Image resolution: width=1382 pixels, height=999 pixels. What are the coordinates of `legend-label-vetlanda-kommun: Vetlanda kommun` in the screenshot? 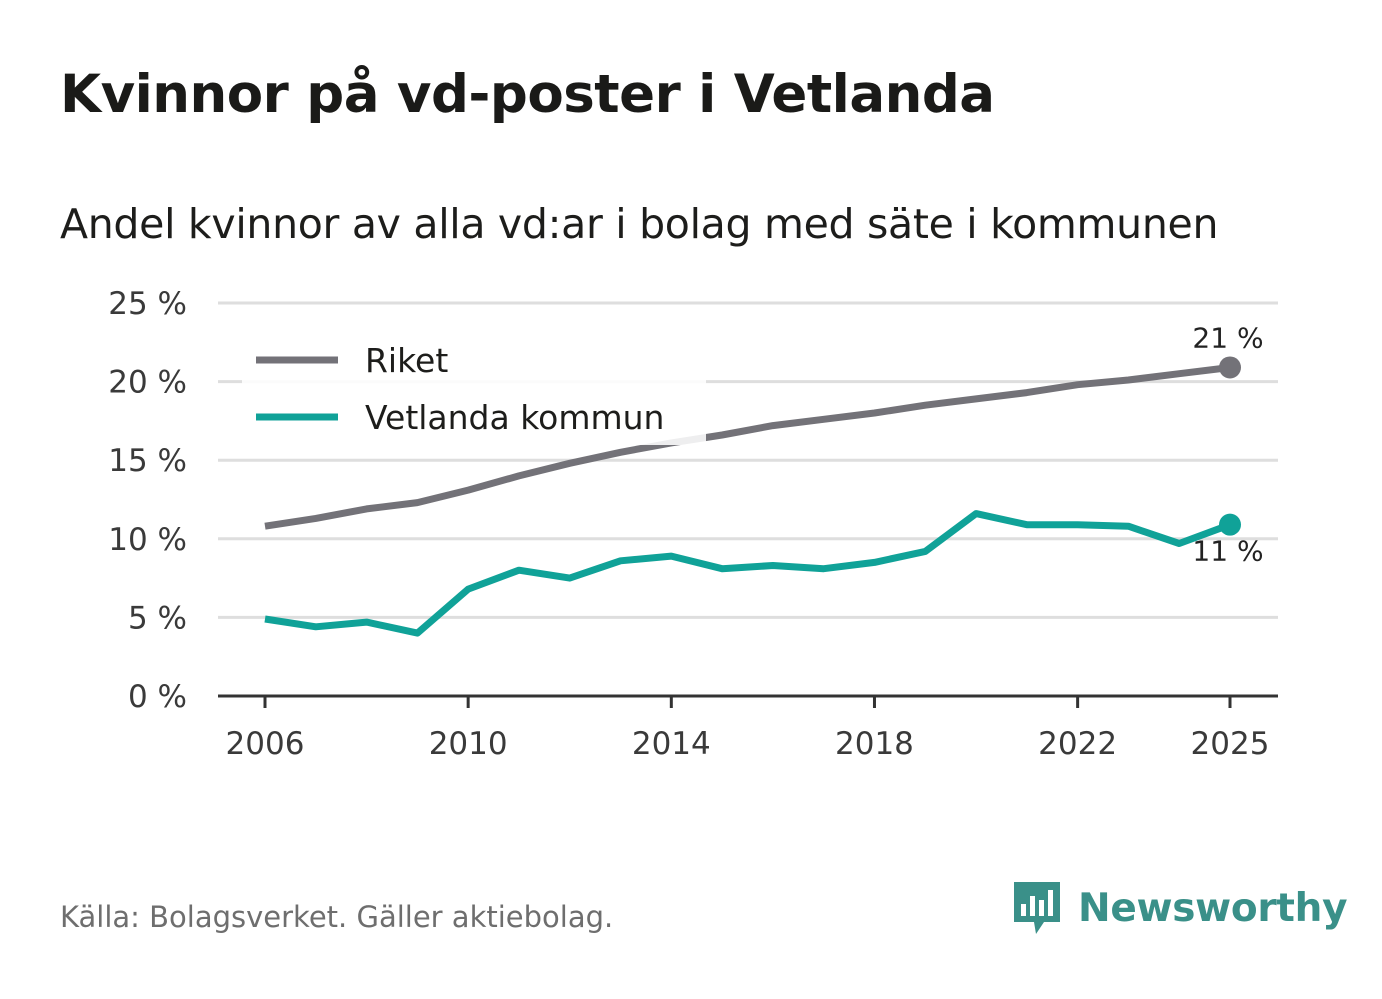 It's located at (514, 417).